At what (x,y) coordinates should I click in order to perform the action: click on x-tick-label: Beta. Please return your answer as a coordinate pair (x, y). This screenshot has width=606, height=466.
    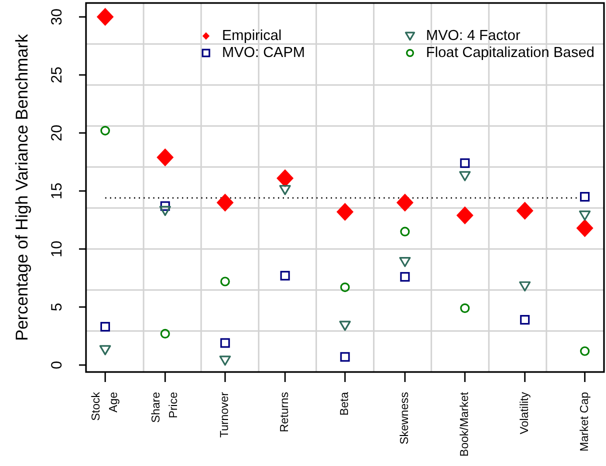
    Looking at the image, I should click on (345, 403).